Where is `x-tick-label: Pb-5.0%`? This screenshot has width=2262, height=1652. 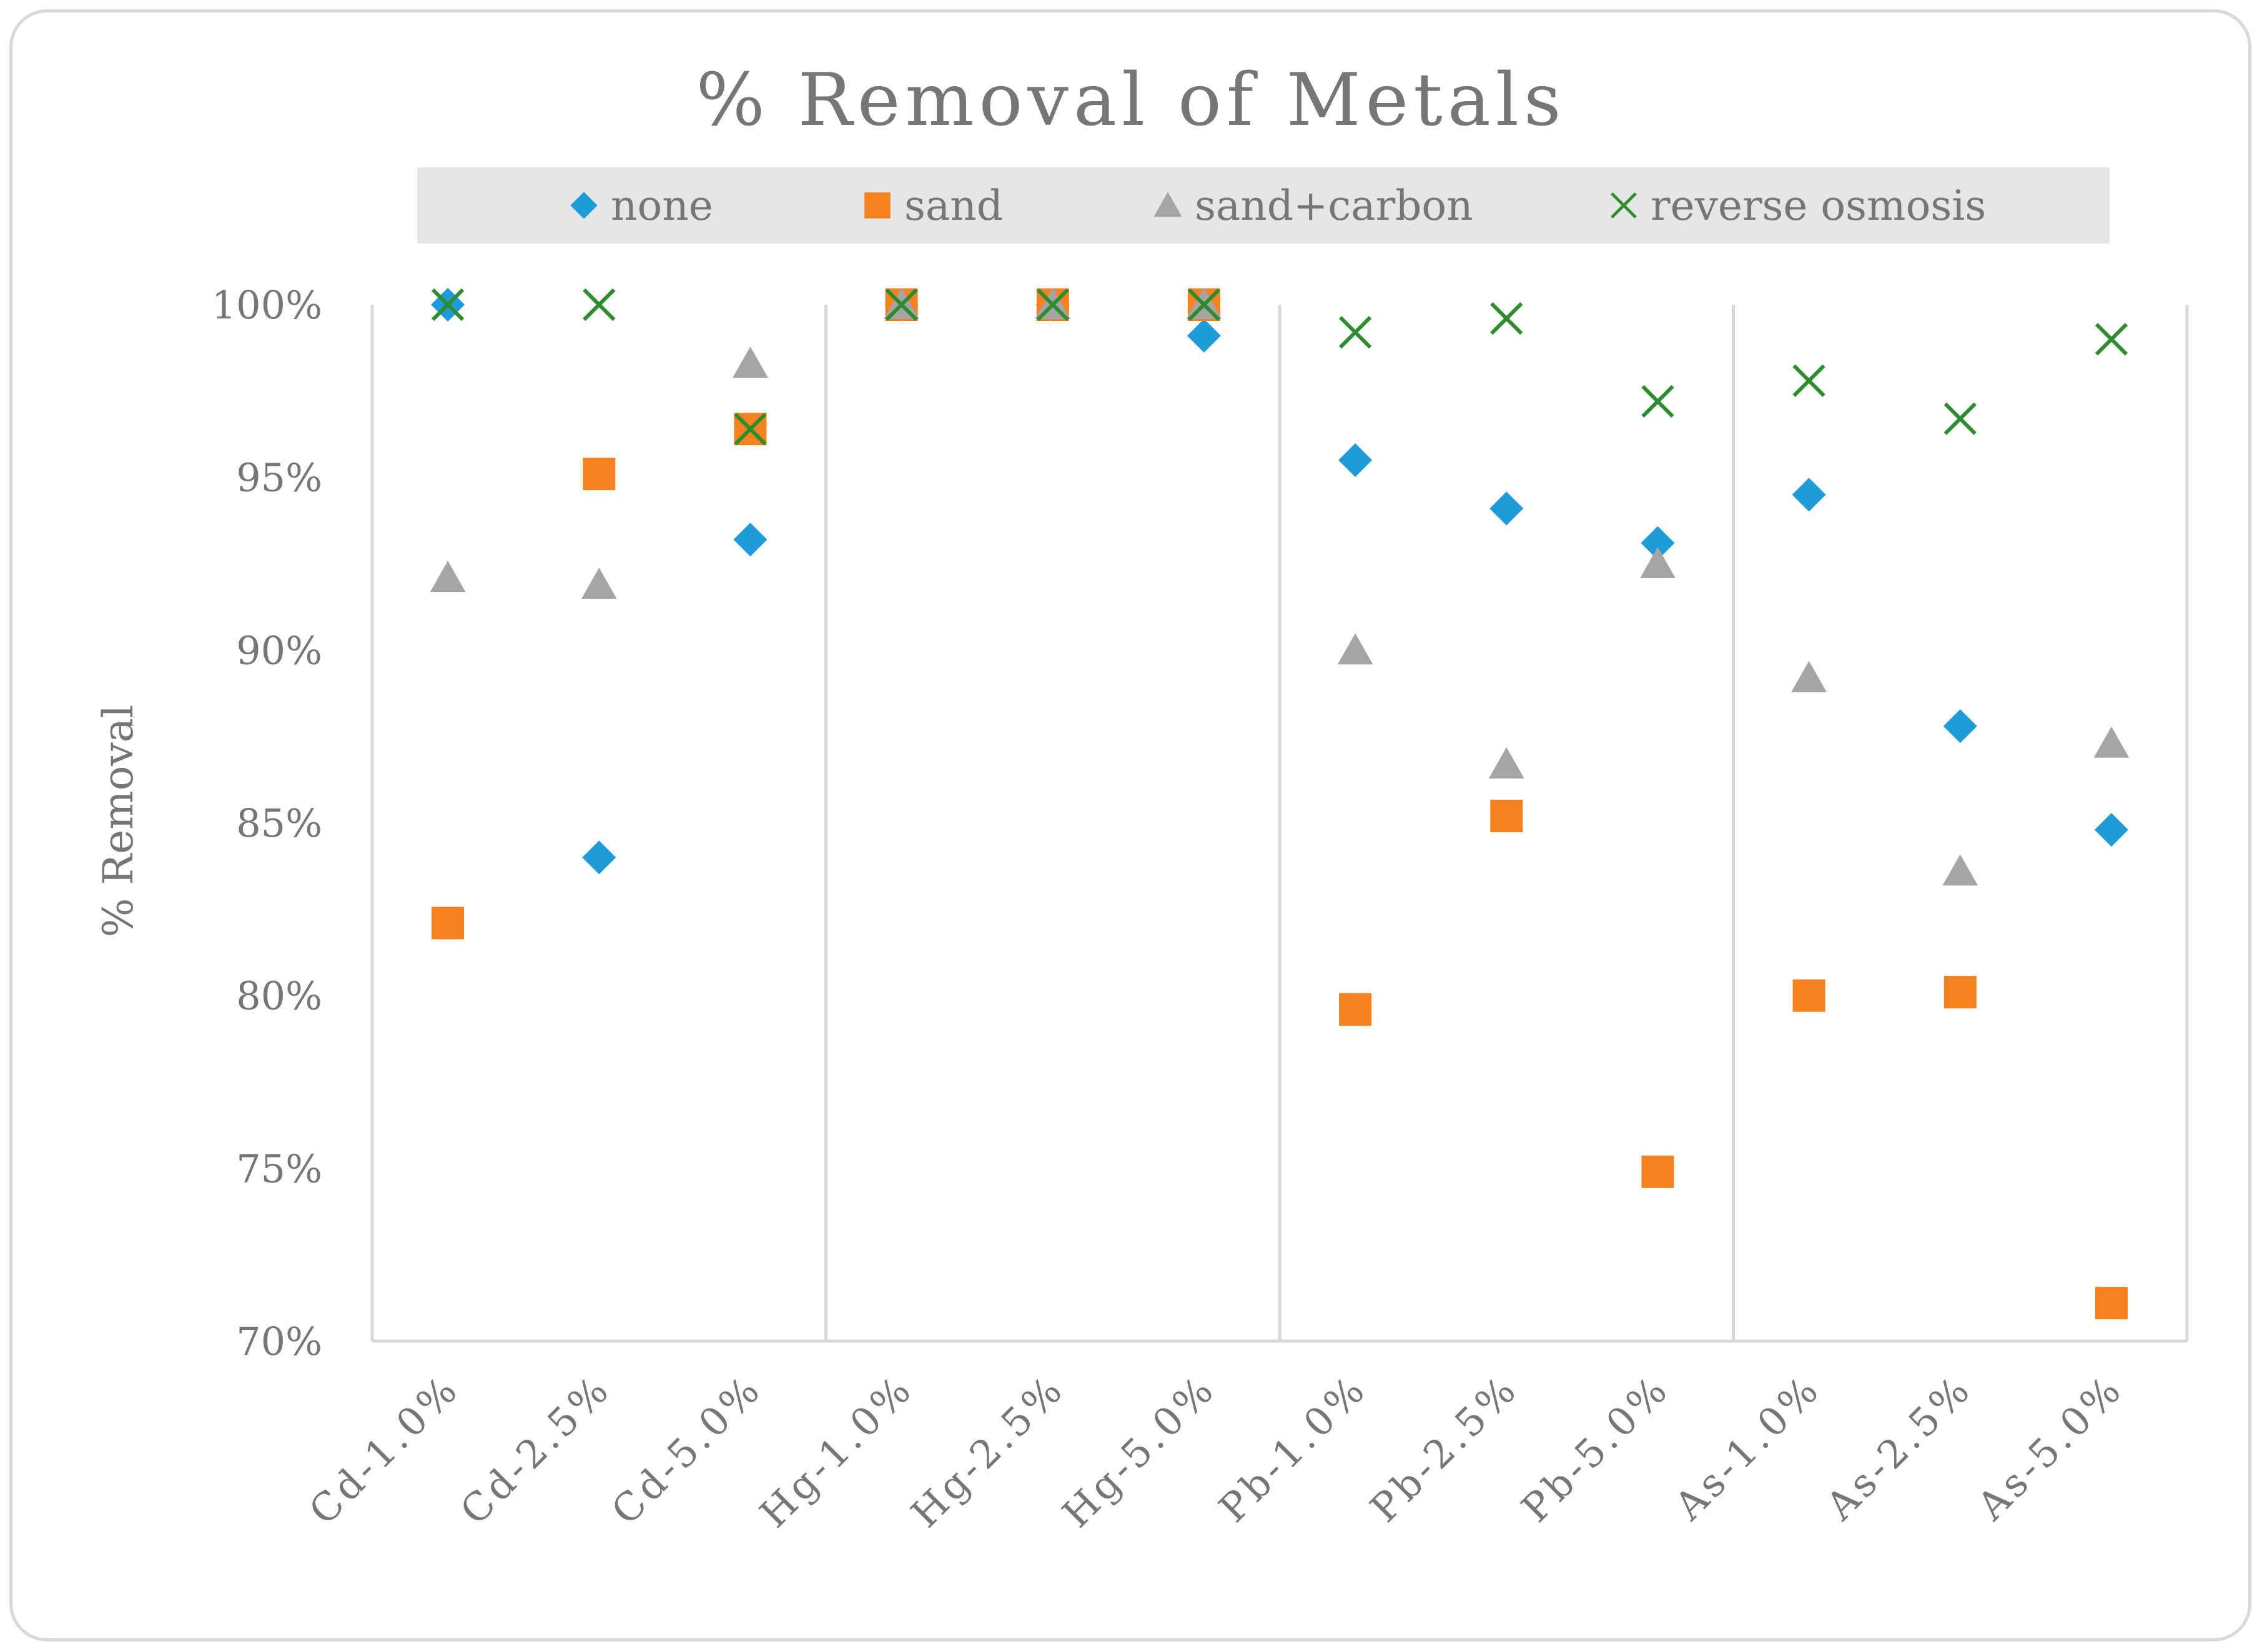 x-tick-label: Pb-5.0% is located at coordinates (1595, 1448).